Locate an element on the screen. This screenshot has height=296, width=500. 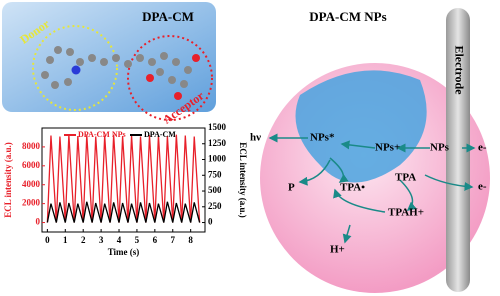
y2-tick-label: 1250 is located at coordinates (217, 143).